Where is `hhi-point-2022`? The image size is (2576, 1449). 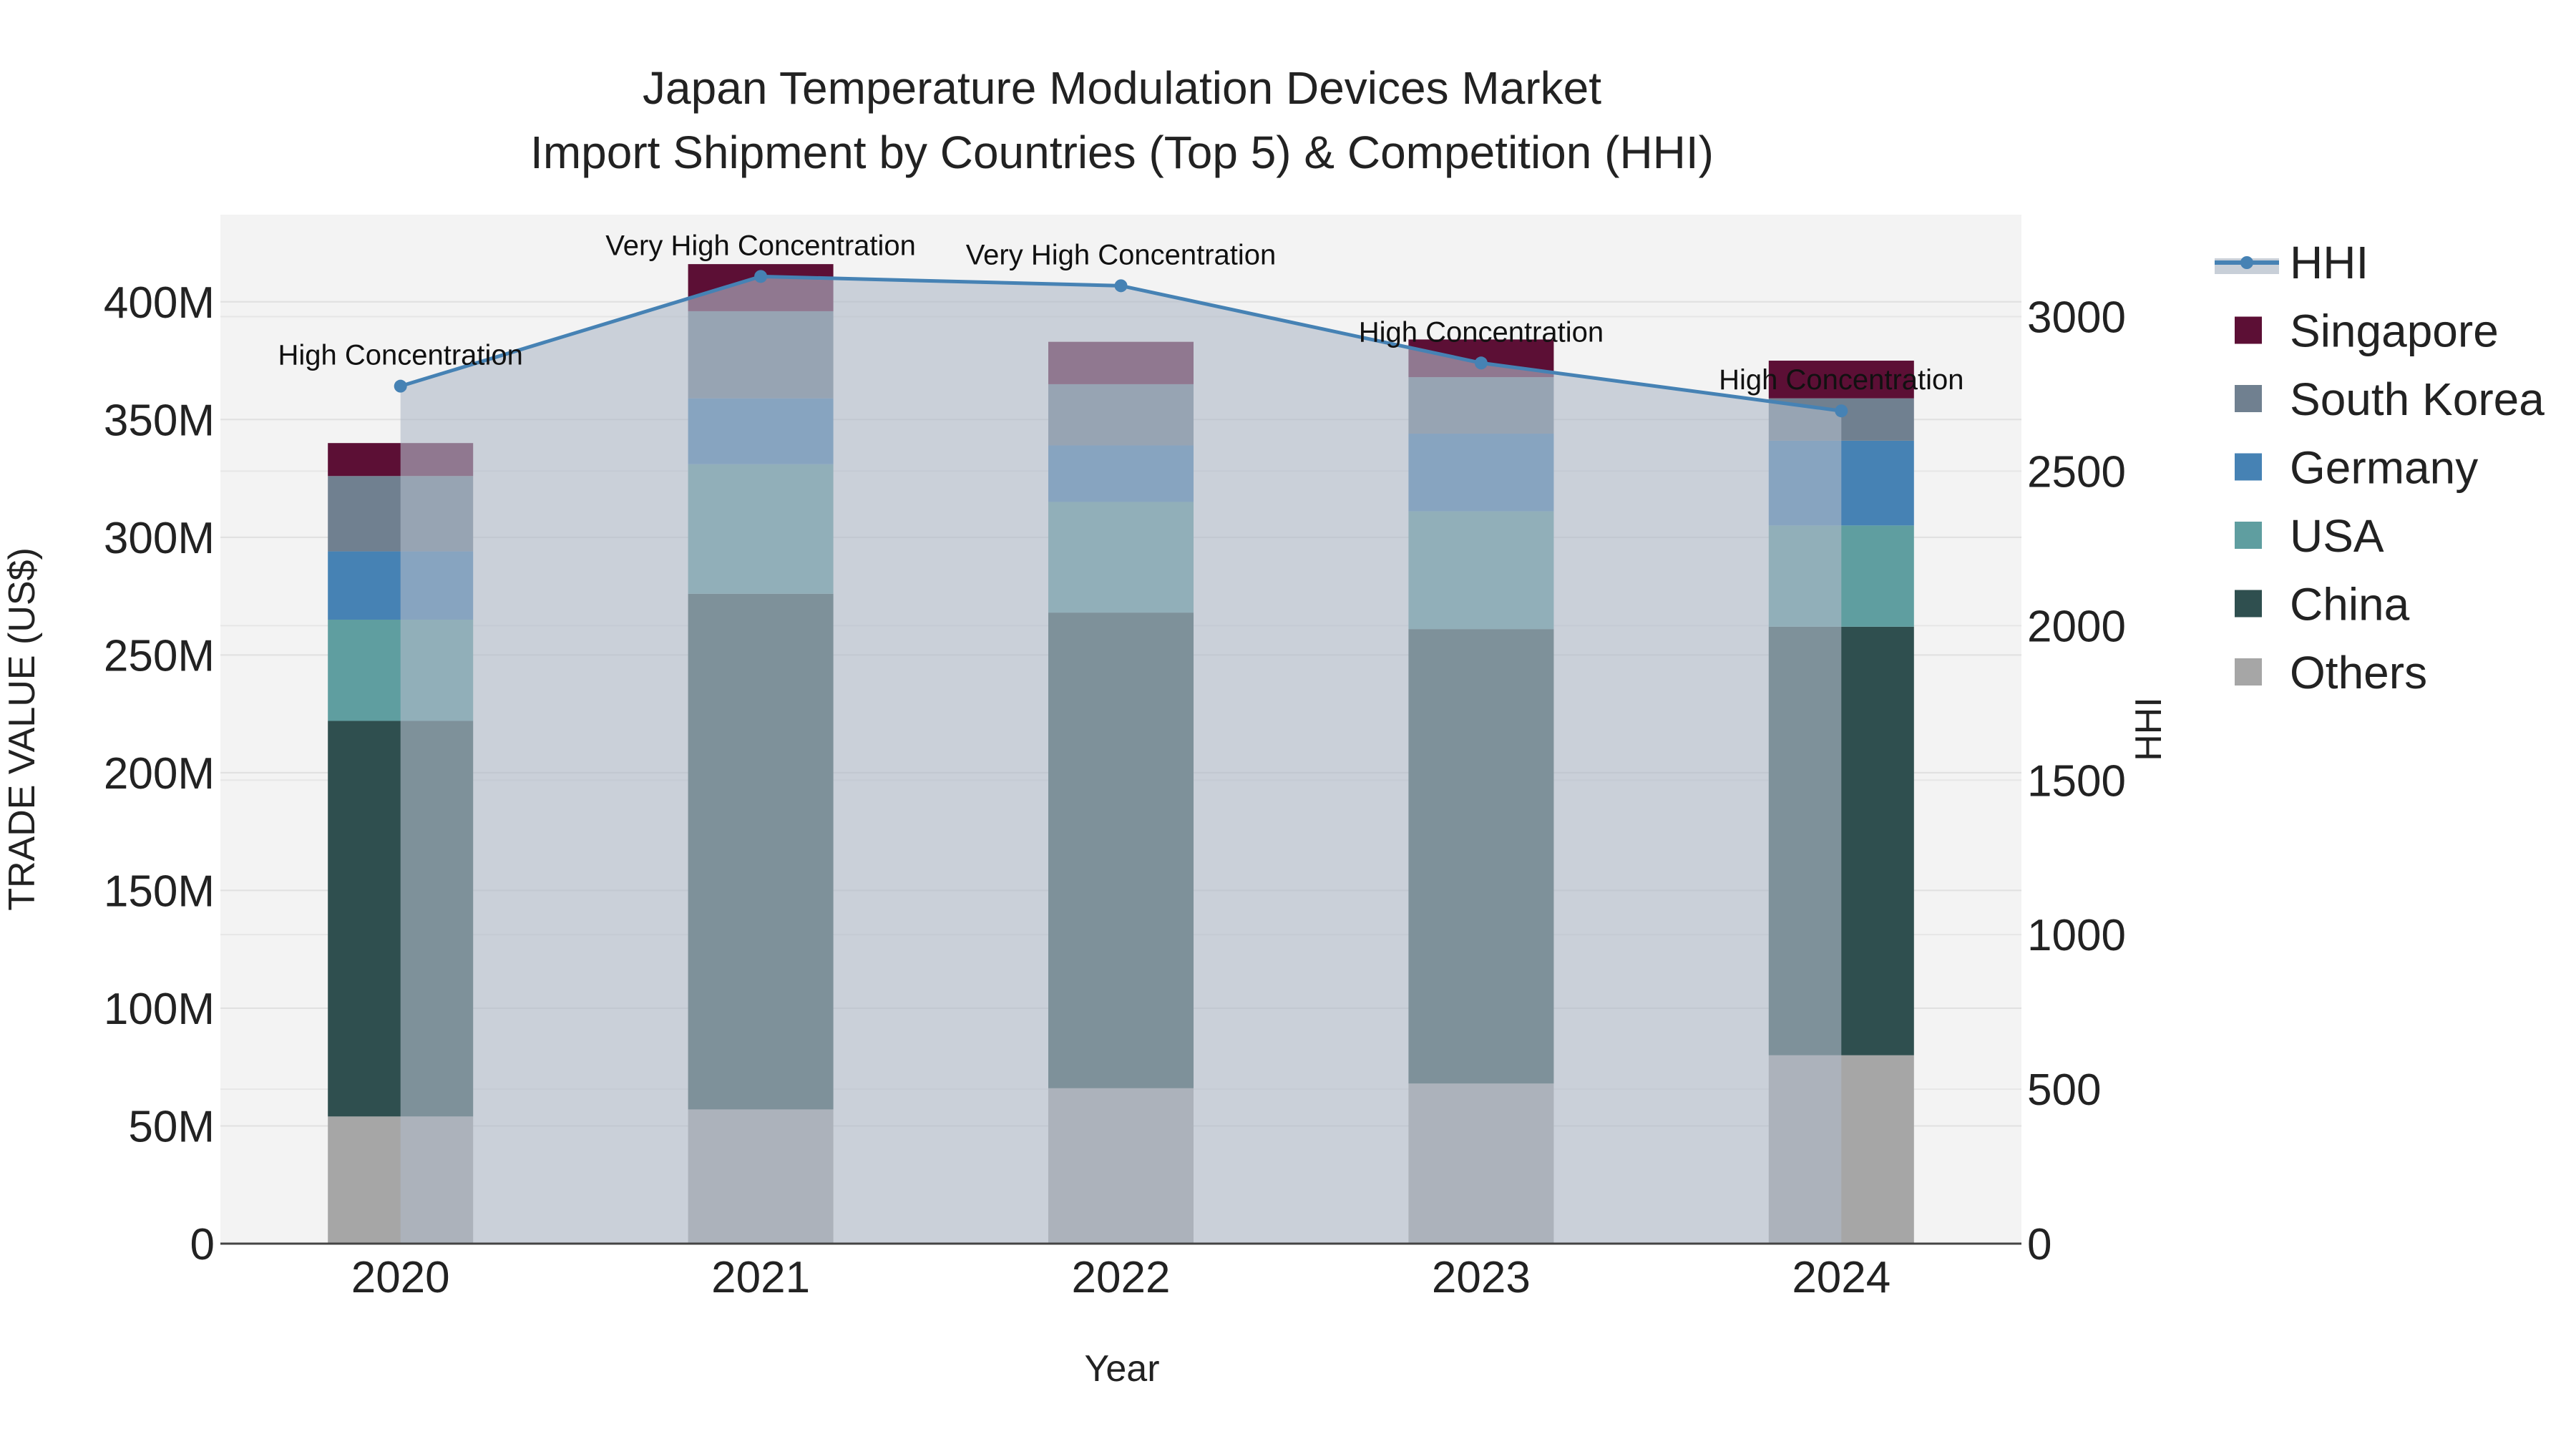 hhi-point-2022 is located at coordinates (1121, 286).